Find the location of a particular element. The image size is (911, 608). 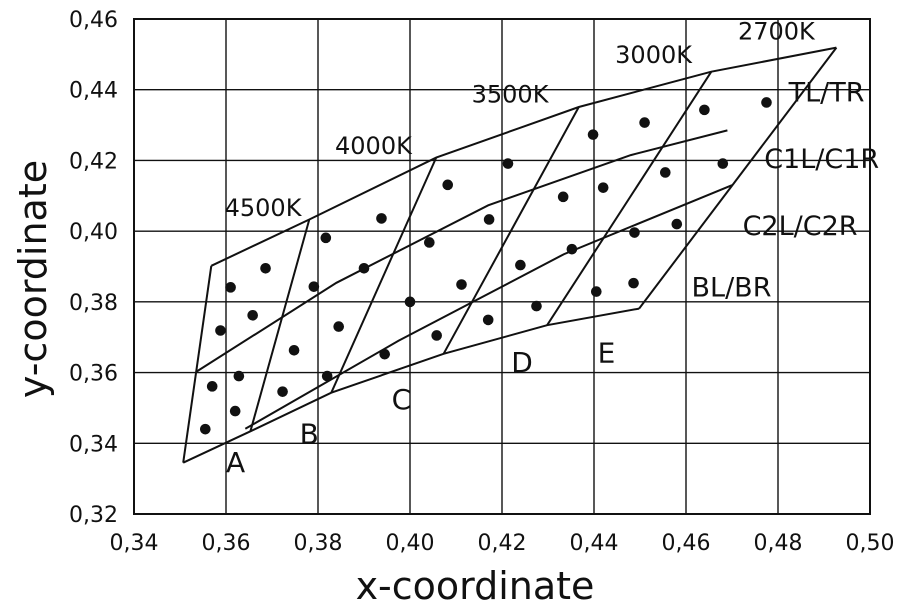

cct-label: 4500K is located at coordinates (264, 208).